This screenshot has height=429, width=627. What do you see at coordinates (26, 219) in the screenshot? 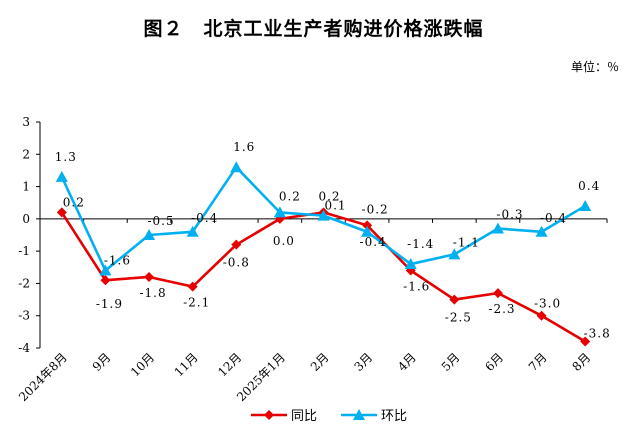
I see `y-tick-label: 0` at bounding box center [26, 219].